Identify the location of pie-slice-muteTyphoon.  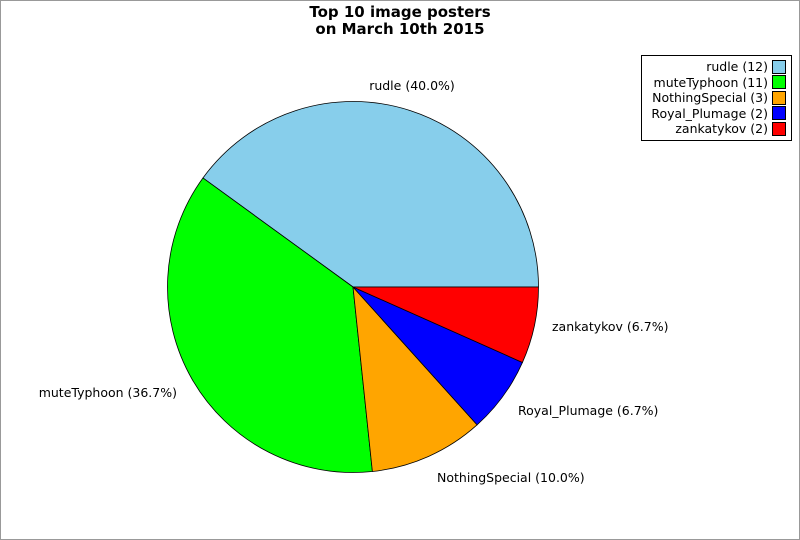
(270, 325).